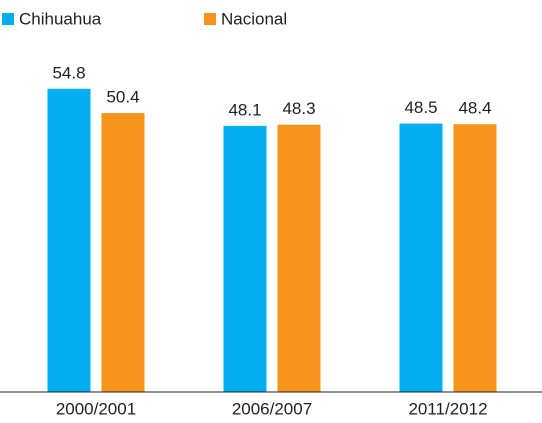 Image resolution: width=542 pixels, height=423 pixels. Describe the element at coordinates (447, 408) in the screenshot. I see `x-tick-label: 2011/2012` at that location.